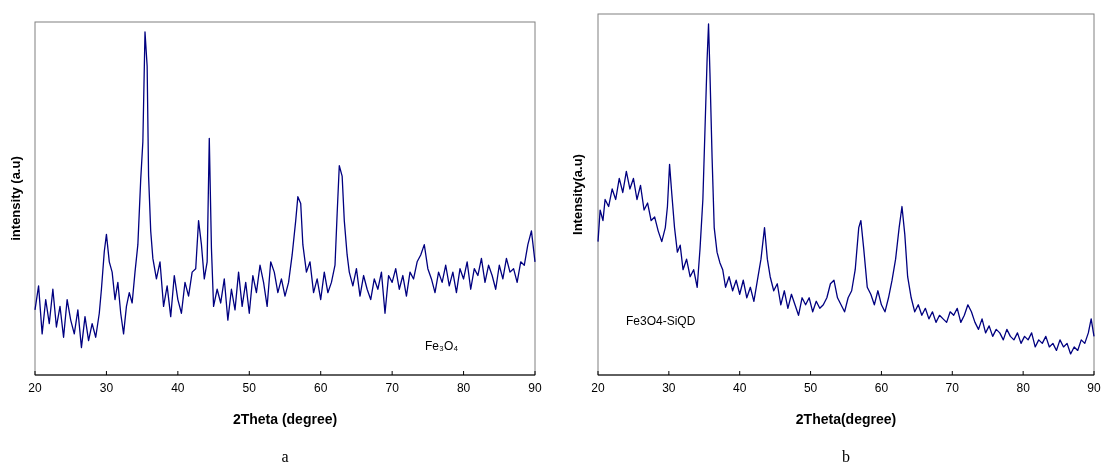 The image size is (1107, 469). Describe the element at coordinates (661, 321) in the screenshot. I see `annotation: Fe3O4-SiQD` at that location.